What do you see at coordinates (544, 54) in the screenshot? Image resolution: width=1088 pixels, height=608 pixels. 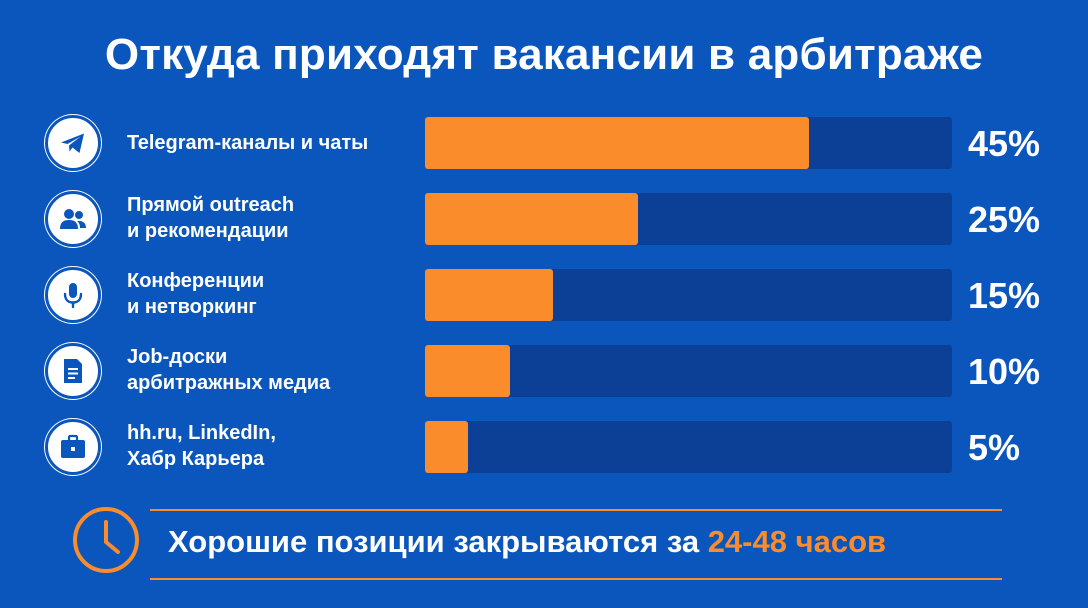 I see `chart-title: Откуда приходят вакансии в арбитраже` at bounding box center [544, 54].